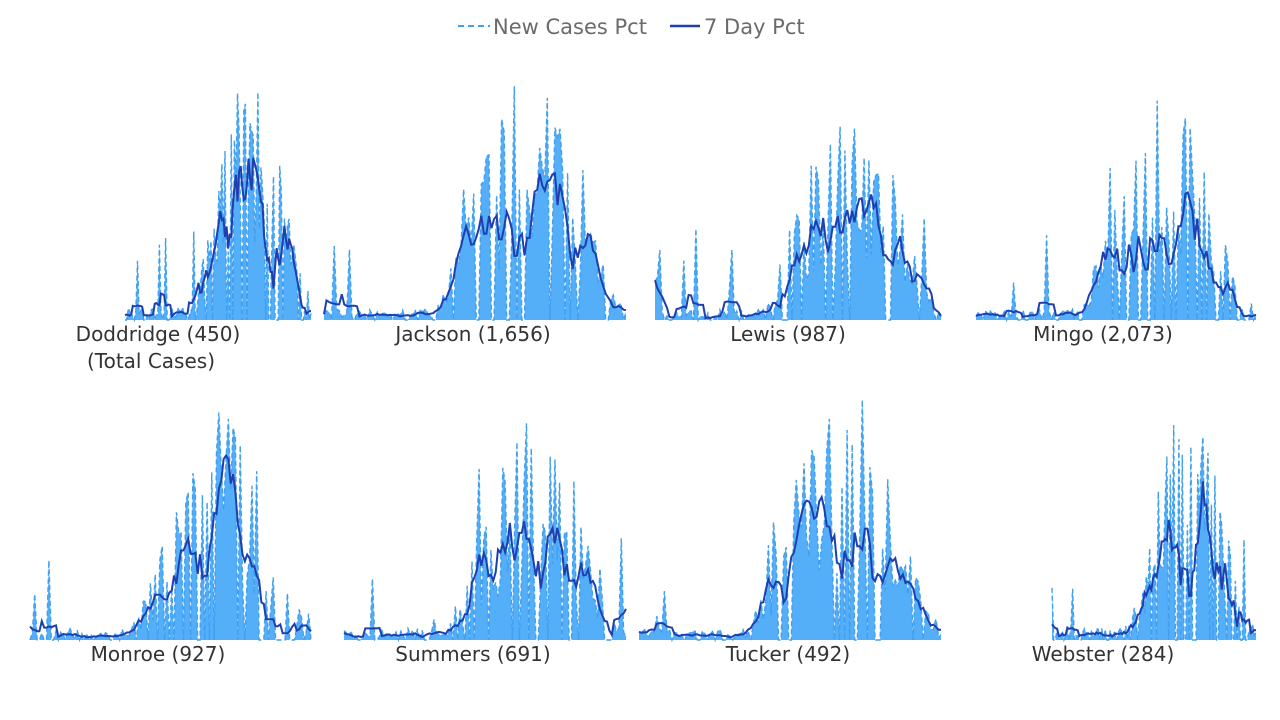 This screenshot has height=720, width=1280. I want to click on panel-title: Summers (691), so click(472, 654).